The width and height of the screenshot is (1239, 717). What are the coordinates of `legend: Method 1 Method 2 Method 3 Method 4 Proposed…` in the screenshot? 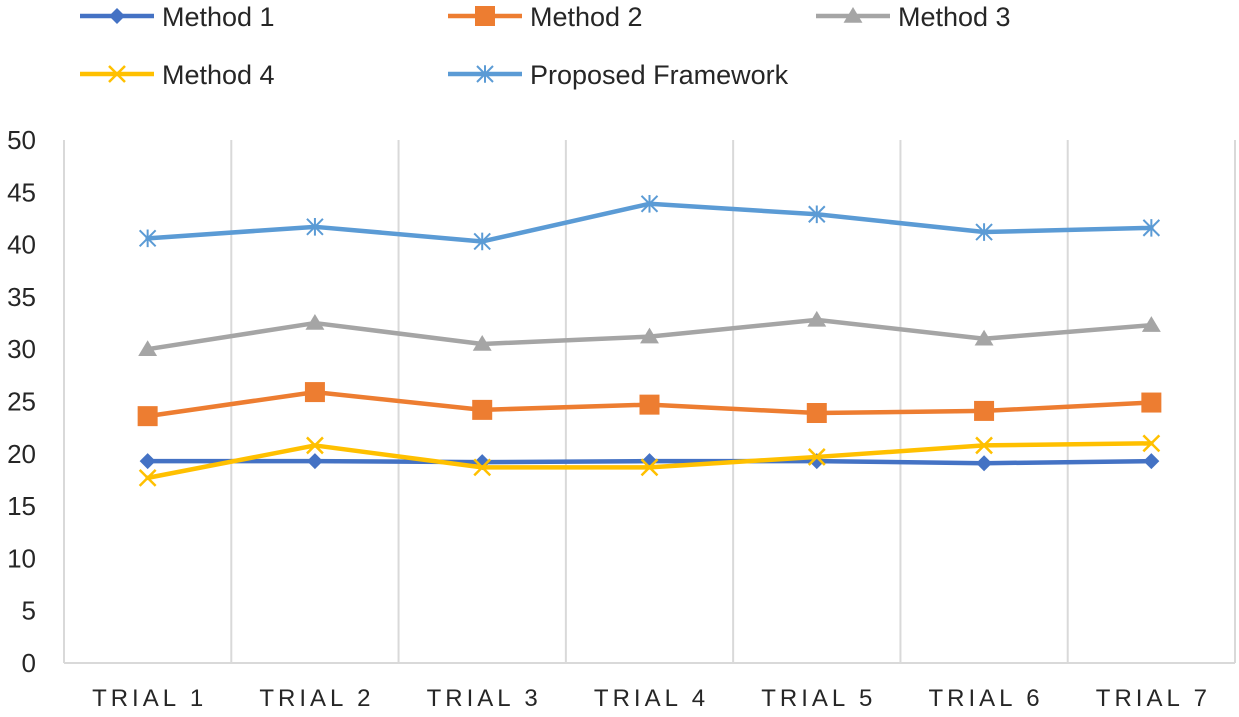 It's located at (545, 46).